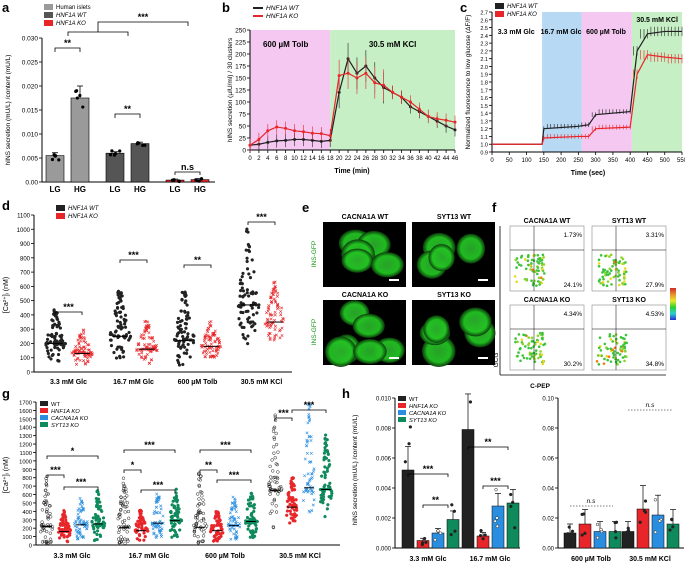  I want to click on a-sig4-bracket, so click(128, 28).